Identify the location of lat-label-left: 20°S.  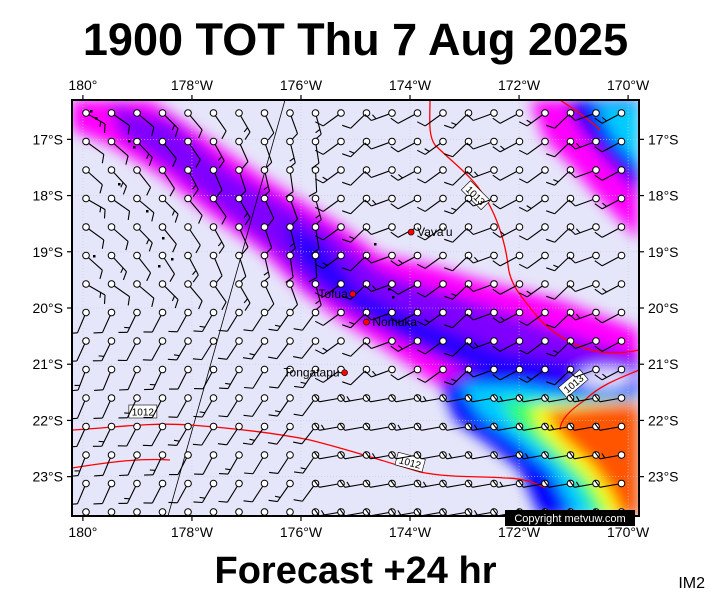
(47, 308).